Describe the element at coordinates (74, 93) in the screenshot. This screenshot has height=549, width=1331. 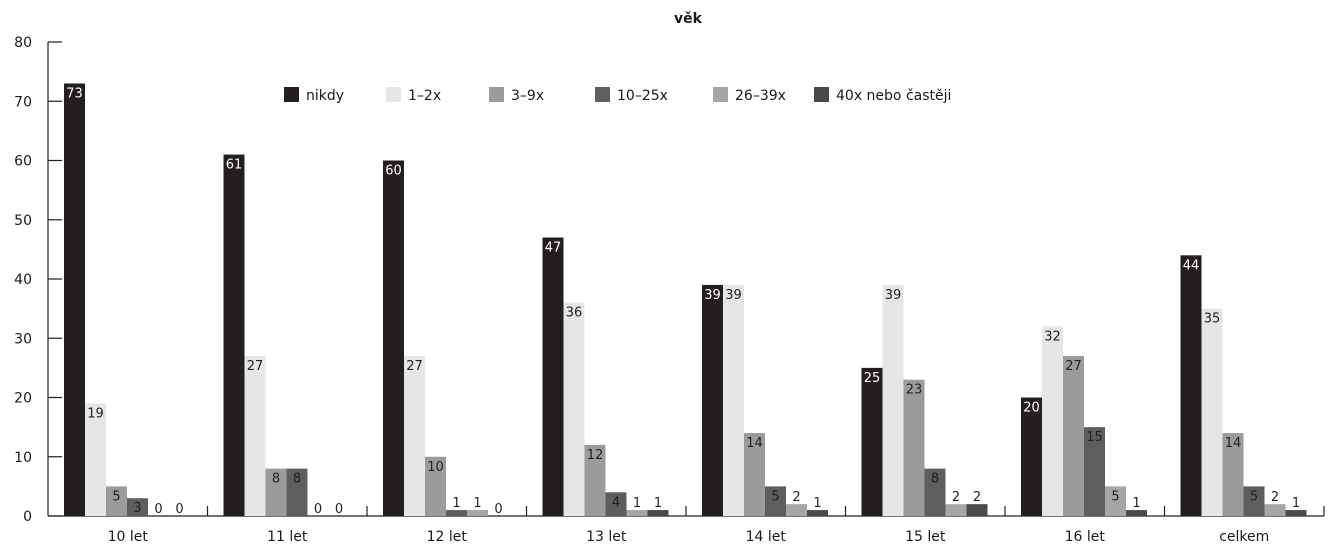
I see `data-label: 73` at that location.